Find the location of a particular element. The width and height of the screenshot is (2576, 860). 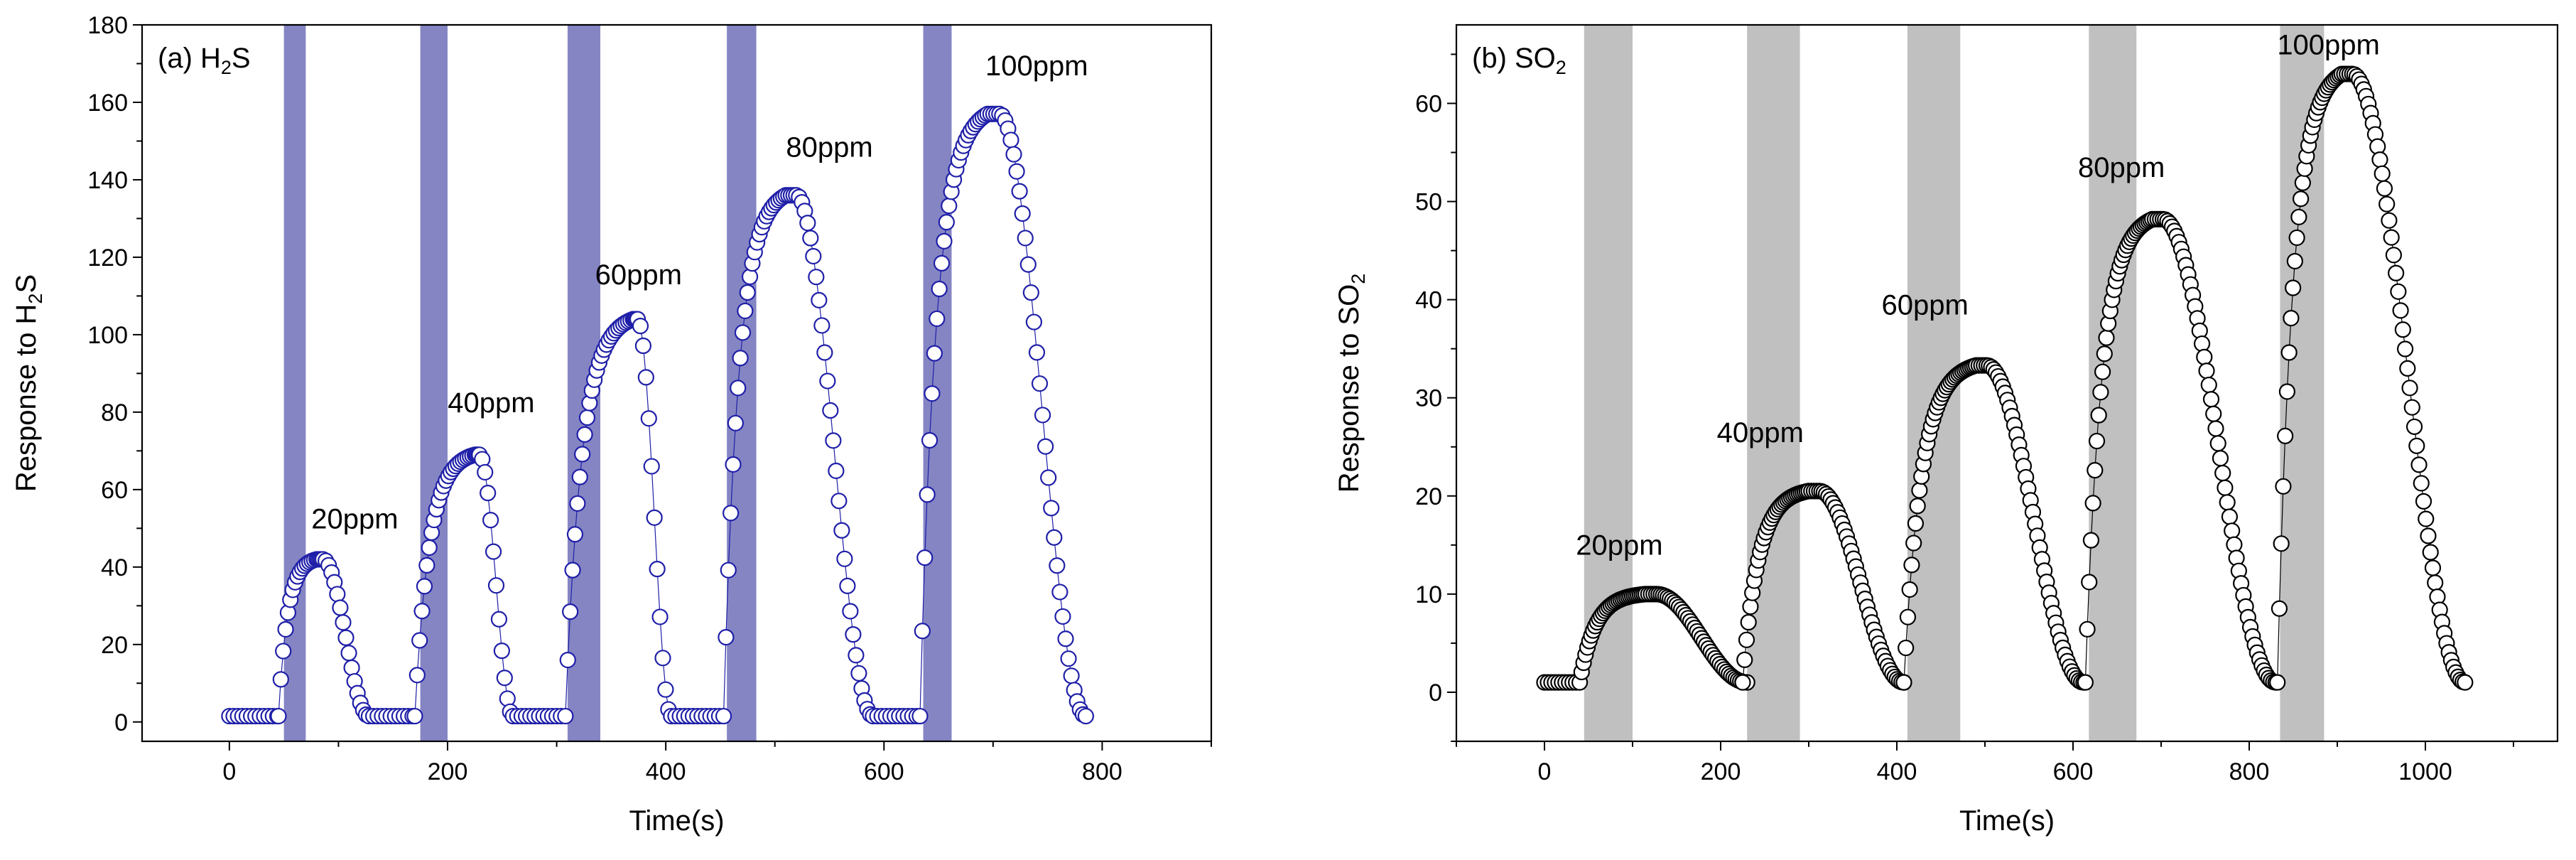

y-tick-label: 20 is located at coordinates (114, 645).